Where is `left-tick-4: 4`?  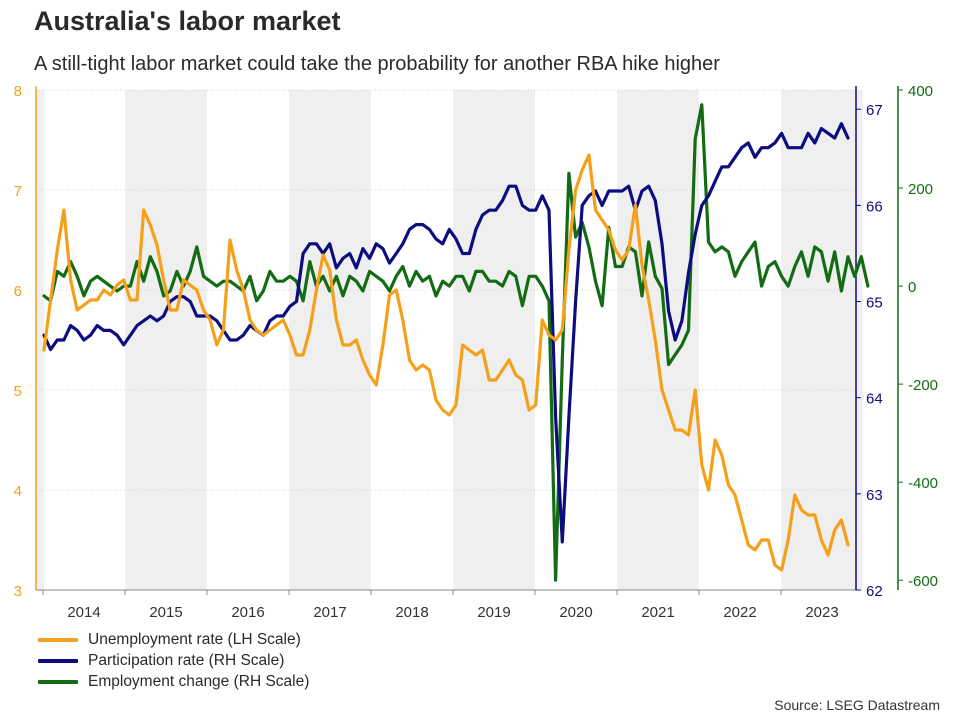
left-tick-4: 4 is located at coordinates (18, 491).